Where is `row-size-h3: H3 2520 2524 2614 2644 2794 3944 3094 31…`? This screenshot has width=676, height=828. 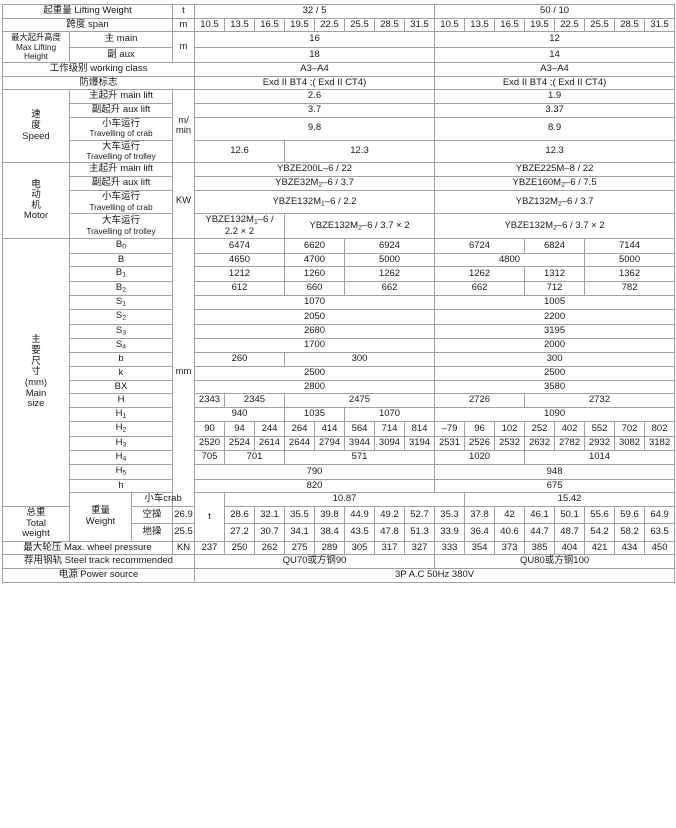 row-size-h3: H3 2520 2524 2614 2644 2794 3944 3094 31… is located at coordinates (339, 443).